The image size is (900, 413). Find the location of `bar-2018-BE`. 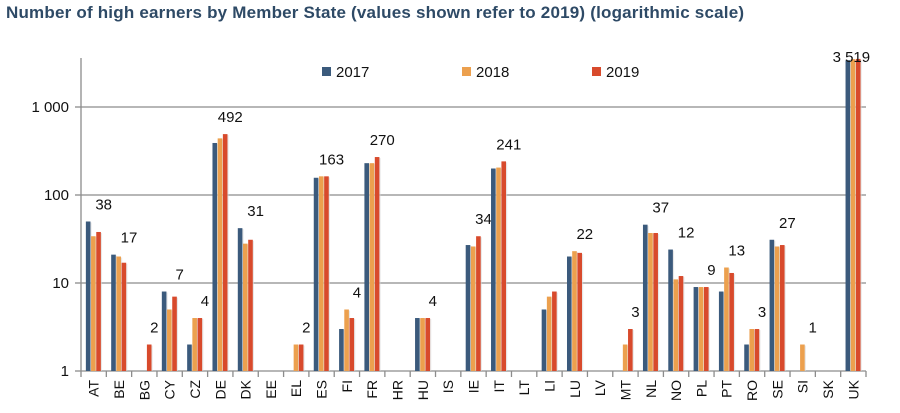

bar-2018-BE is located at coordinates (118, 313).